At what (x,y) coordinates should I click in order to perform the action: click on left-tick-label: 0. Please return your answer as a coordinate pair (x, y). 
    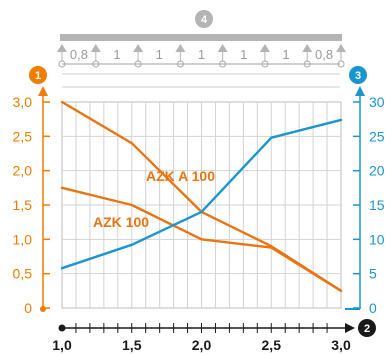
    Looking at the image, I should click on (28, 308).